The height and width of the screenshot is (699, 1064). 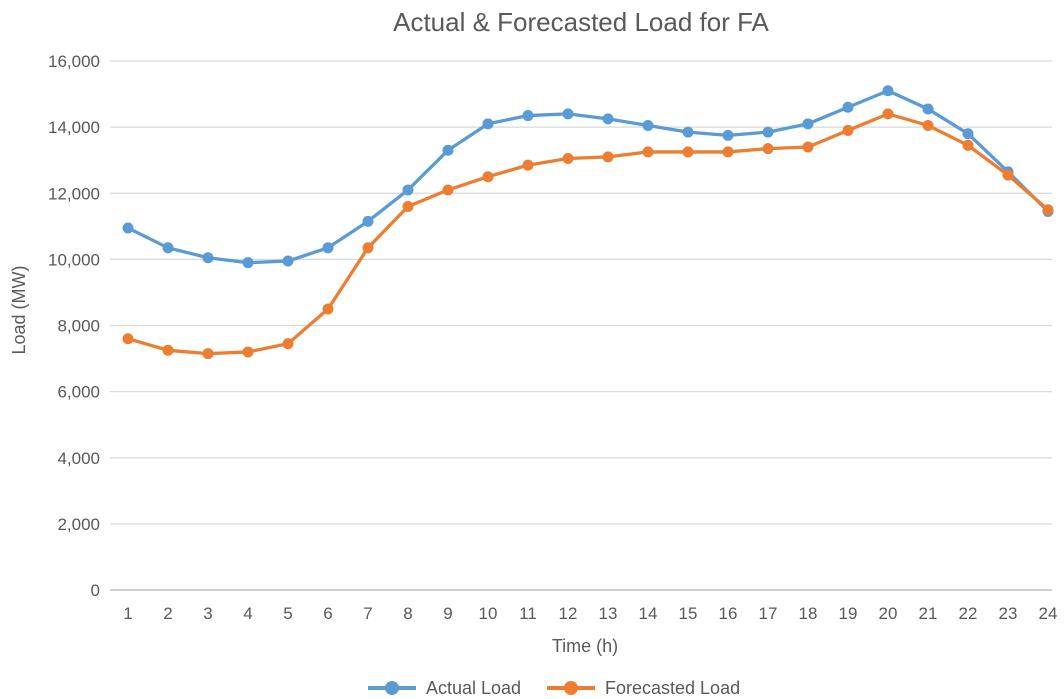 I want to click on x-tick-label: 7, so click(x=367, y=613).